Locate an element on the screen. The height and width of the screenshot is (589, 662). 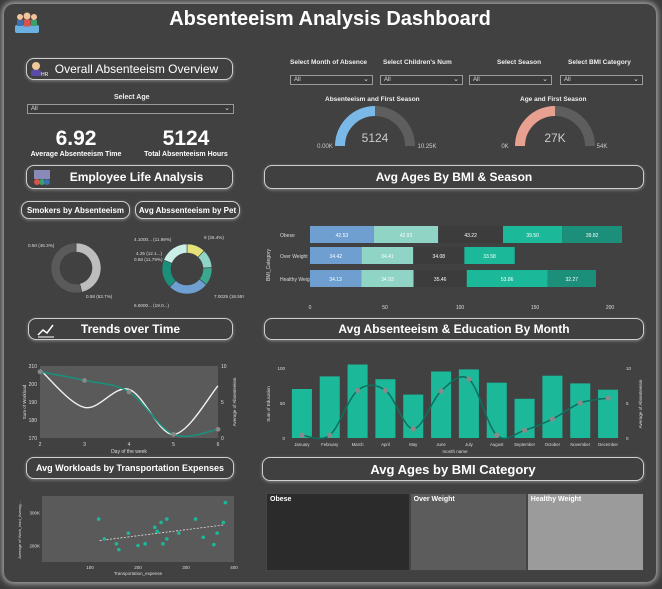
y-tick-label: 200 is located at coordinates (33, 385).